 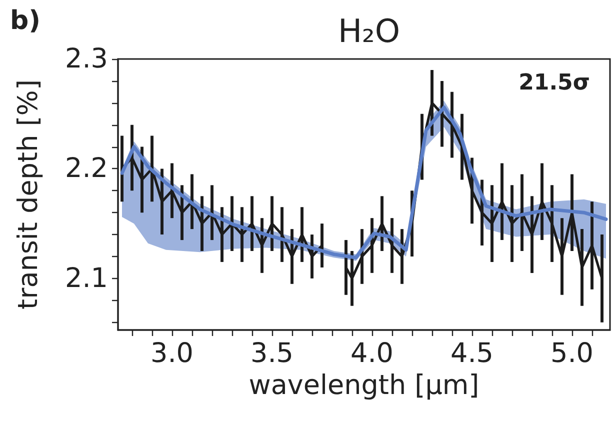 I want to click on y-tick-label: 2.3, so click(x=86, y=59).